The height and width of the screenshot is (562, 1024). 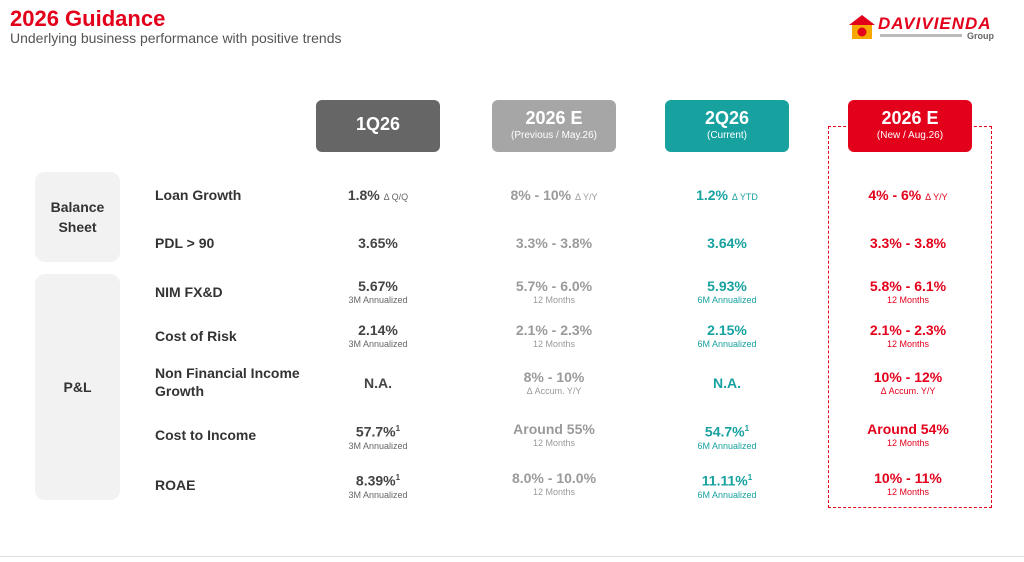 I want to click on cell-value: 8.0% - 10.0%, so click(x=554, y=478).